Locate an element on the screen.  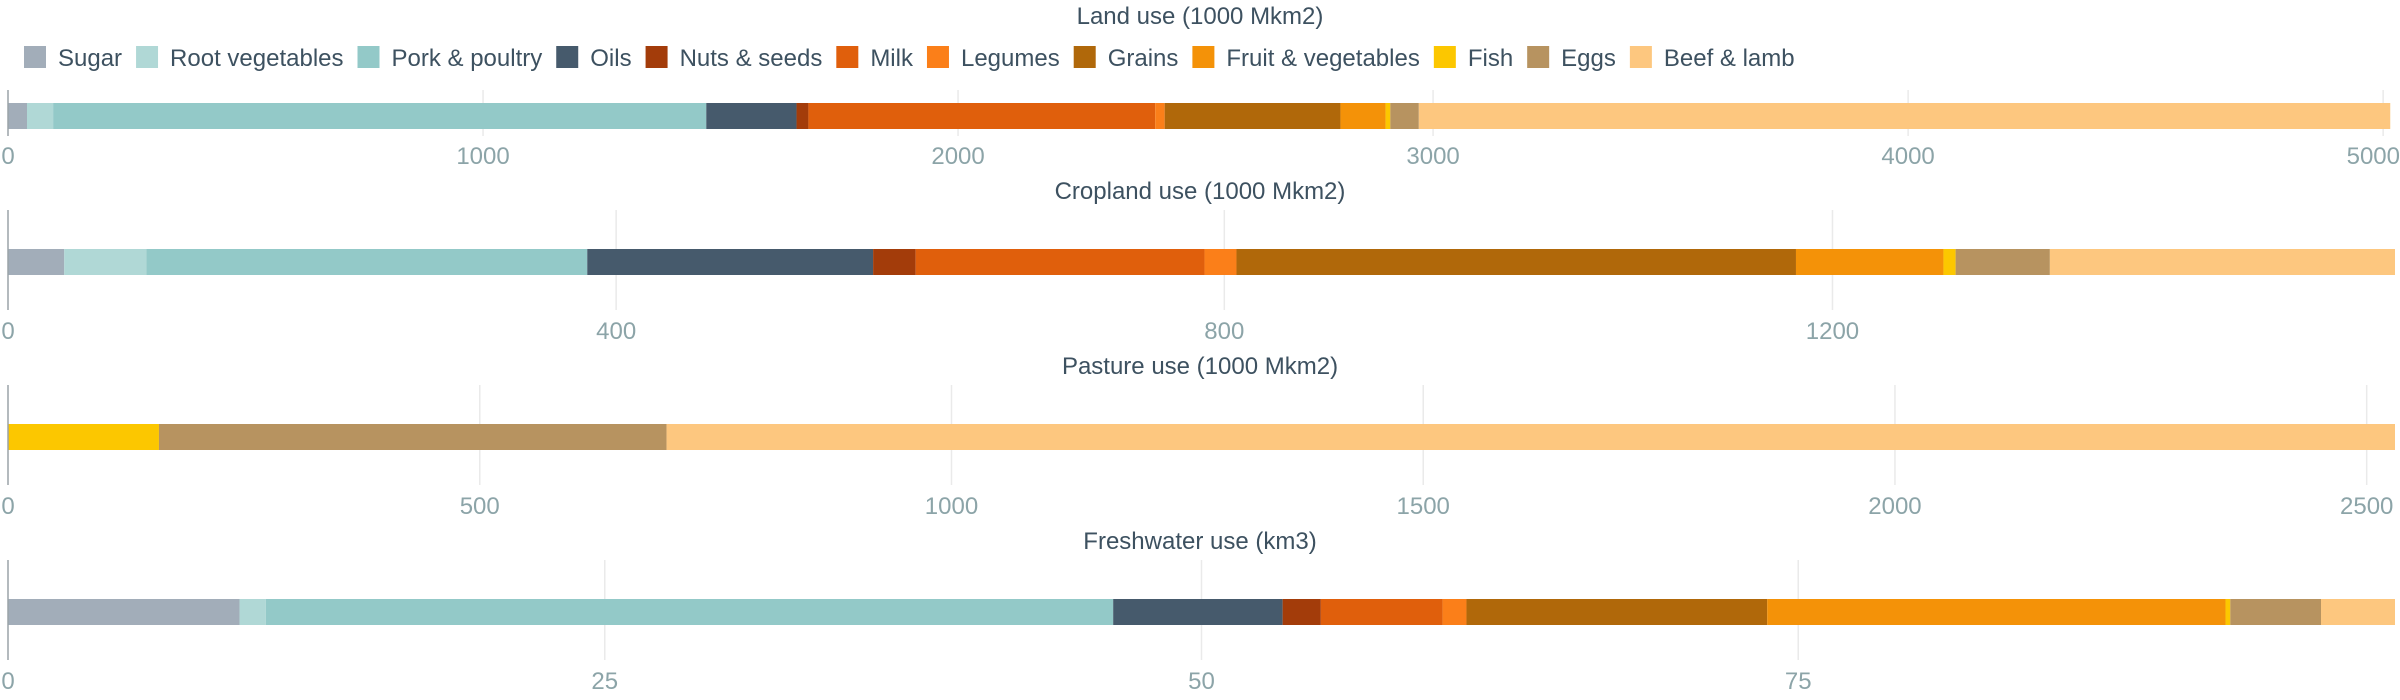
tick-label-0-2: 2000 is located at coordinates (957, 156).